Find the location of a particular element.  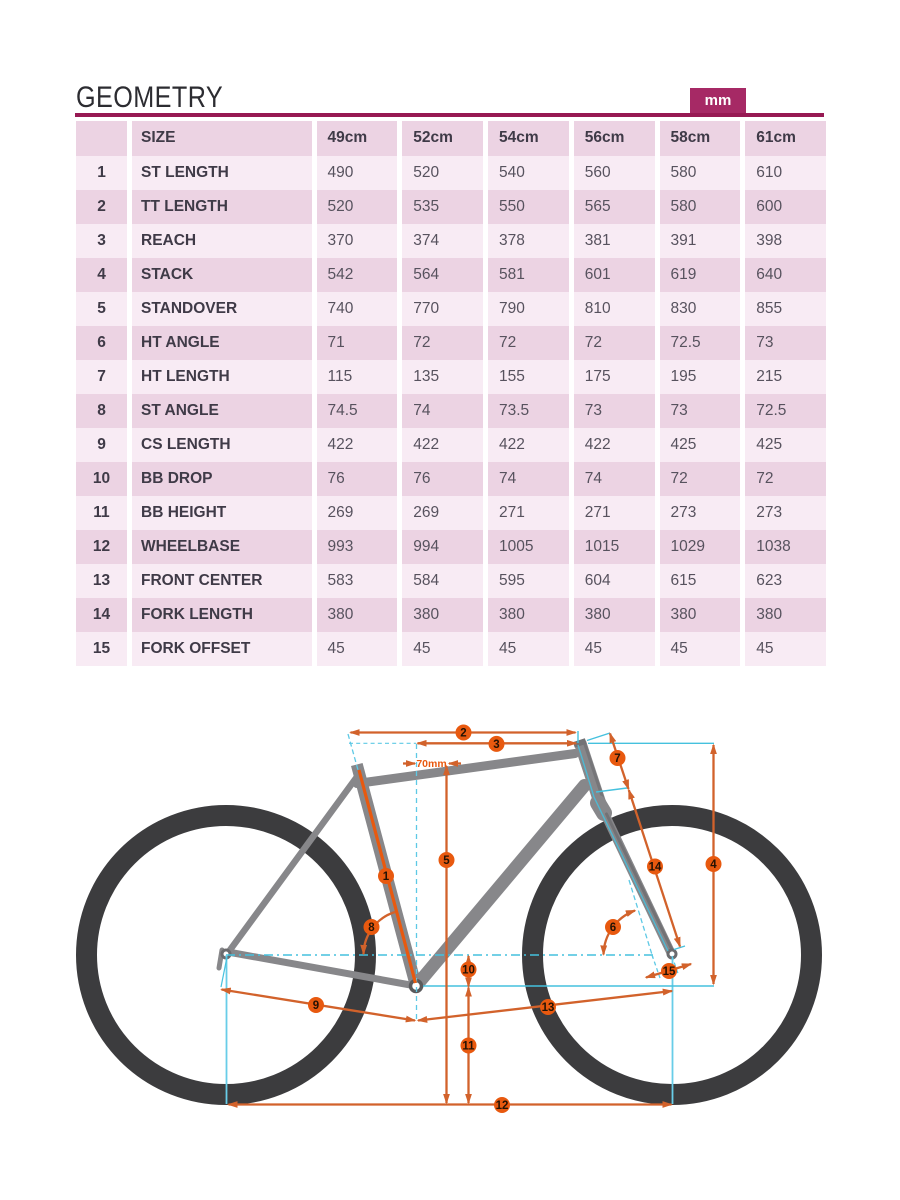

svg-text: 10 is located at coordinates (468, 971).